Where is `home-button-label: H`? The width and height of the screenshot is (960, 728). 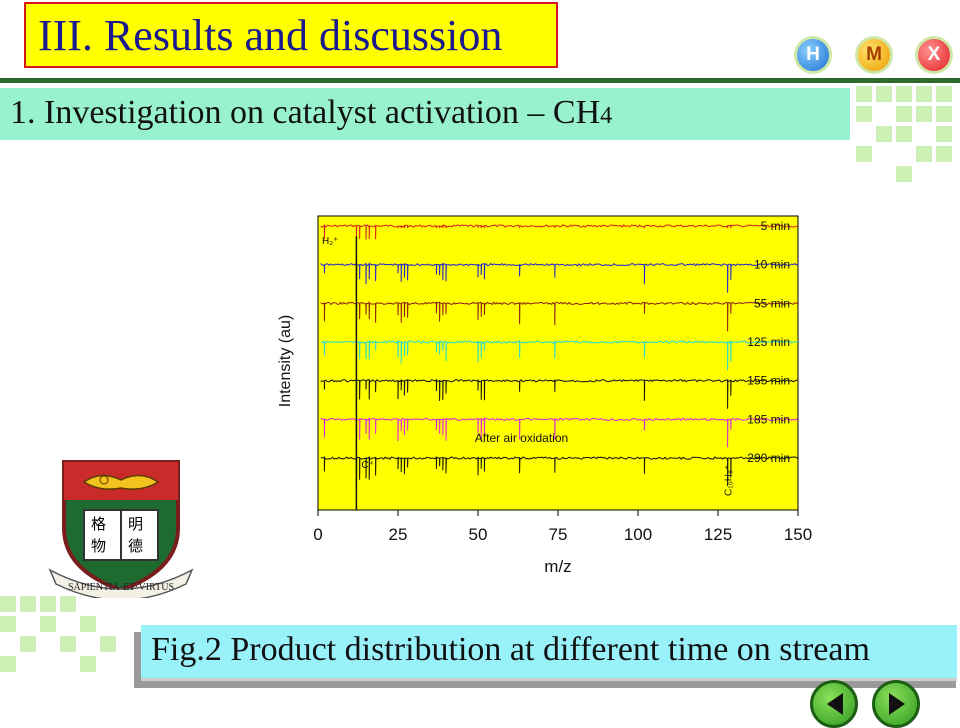
home-button-label: H is located at coordinates (813, 54).